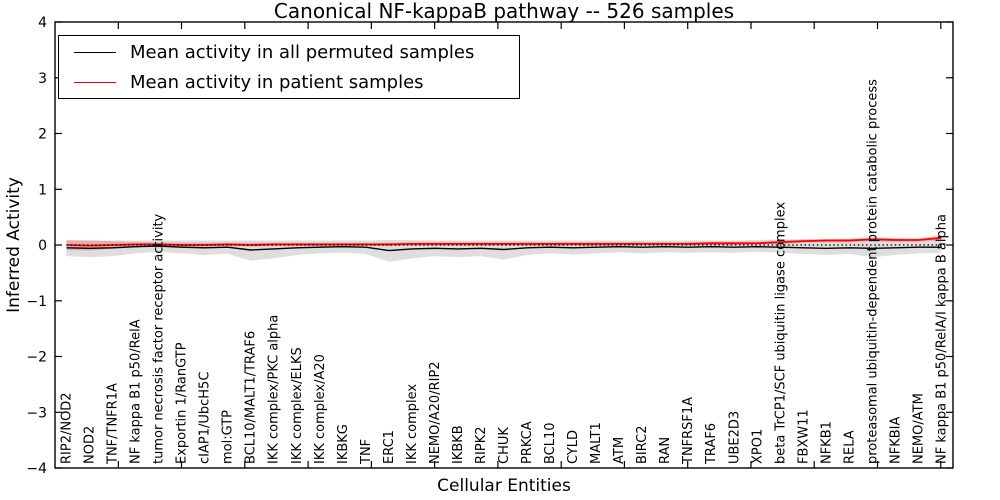 This screenshot has width=1000, height=500. What do you see at coordinates (504, 241) in the screenshot?
I see `patient-mean-line` at bounding box center [504, 241].